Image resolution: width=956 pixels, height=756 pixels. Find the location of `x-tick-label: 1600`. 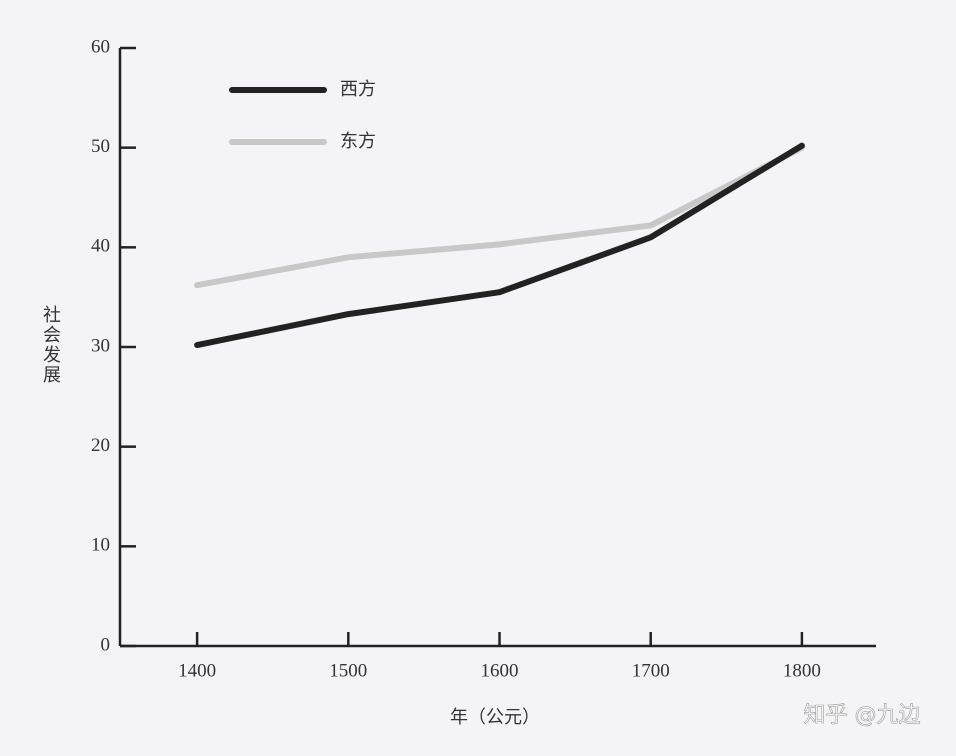

x-tick-label: 1600 is located at coordinates (500, 670).